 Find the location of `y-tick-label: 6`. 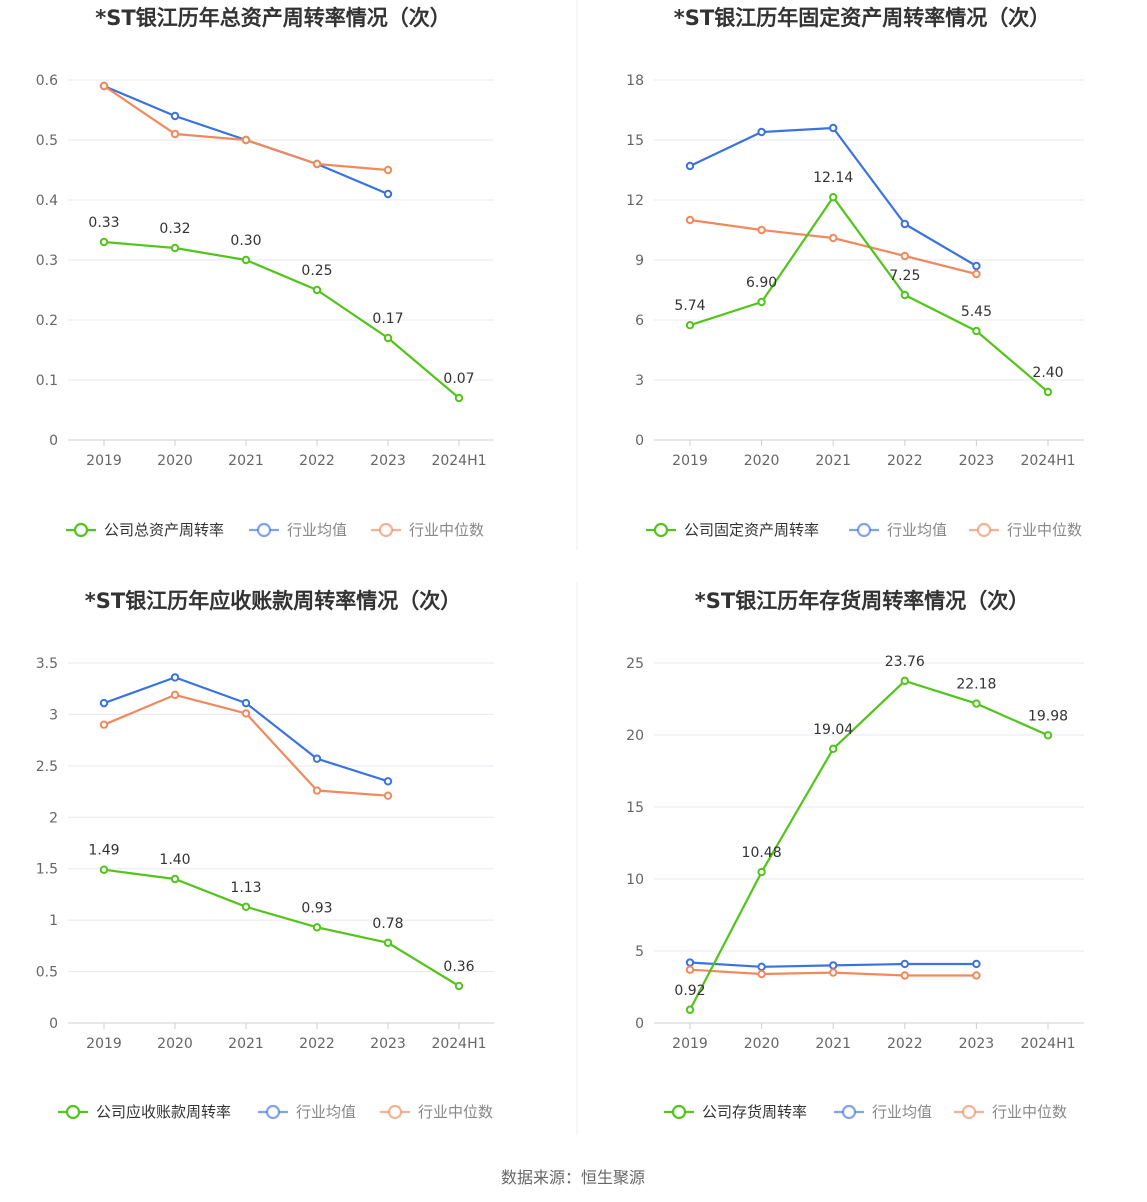

y-tick-label: 6 is located at coordinates (639, 321).